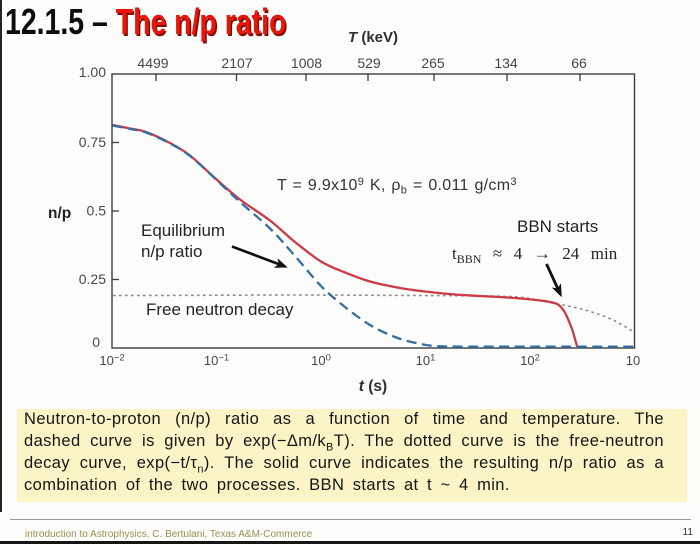 This screenshot has height=544, width=700. What do you see at coordinates (535, 255) in the screenshot?
I see `svg-text: tBBN ≈ 4 → 24 min` at bounding box center [535, 255].